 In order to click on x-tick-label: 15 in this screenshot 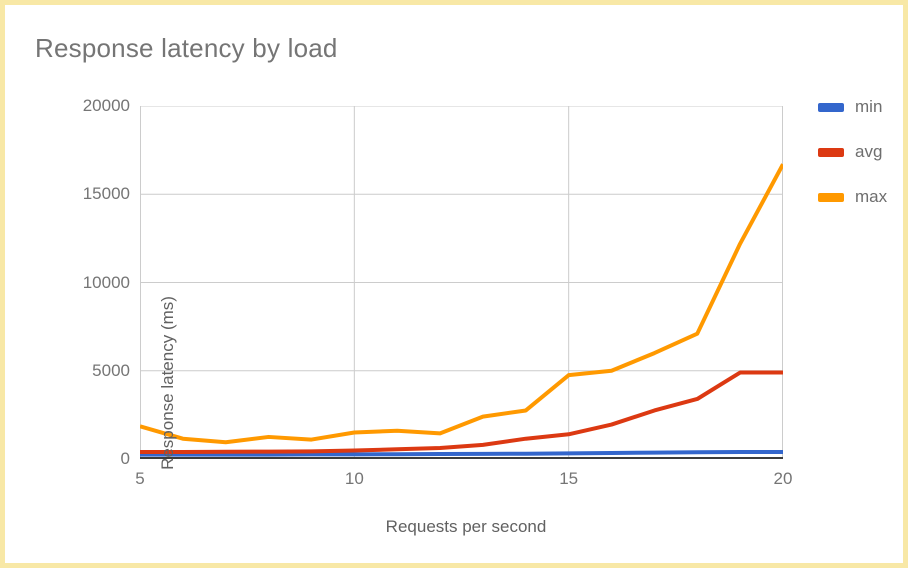, I will do `click(569, 478)`.